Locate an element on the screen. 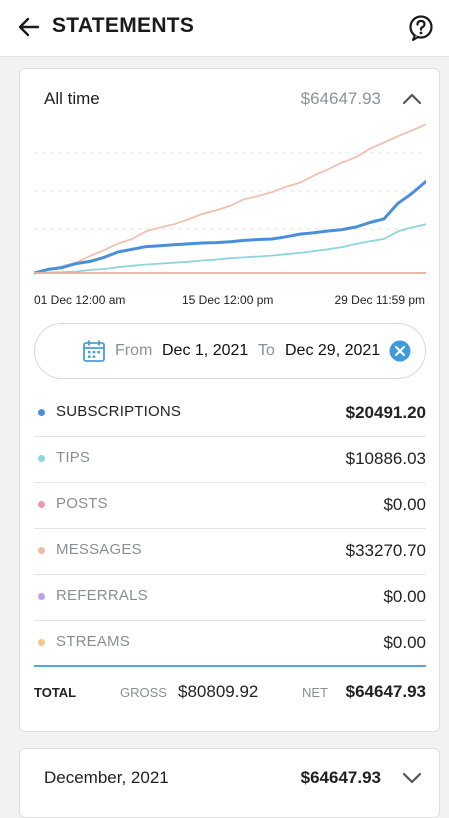 Image resolution: width=449 pixels, height=818 pixels. month-amount: $64647.93 is located at coordinates (340, 777).